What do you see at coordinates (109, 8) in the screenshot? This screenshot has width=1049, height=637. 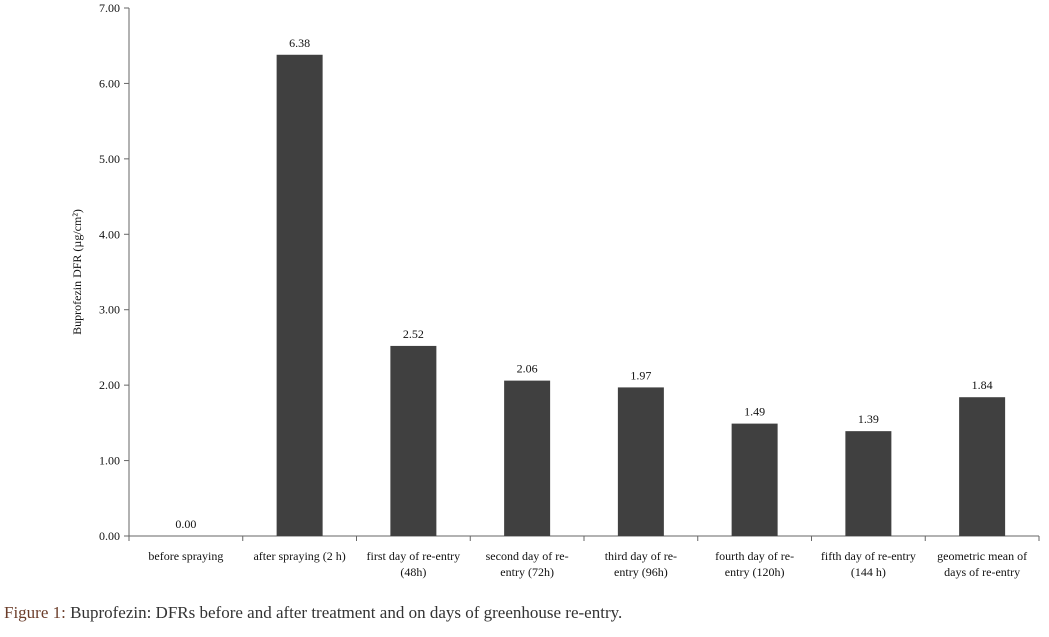 I see `y-tick-label: 7.00` at bounding box center [109, 8].